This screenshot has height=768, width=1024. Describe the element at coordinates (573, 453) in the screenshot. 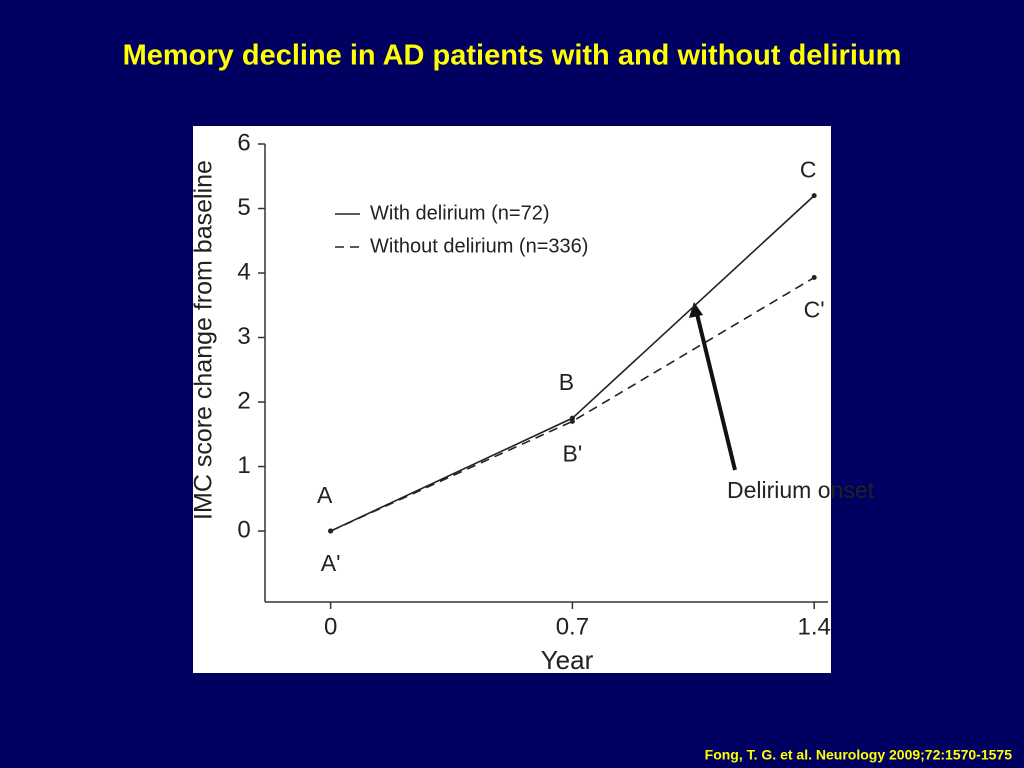

I see `point-label: B'` at that location.